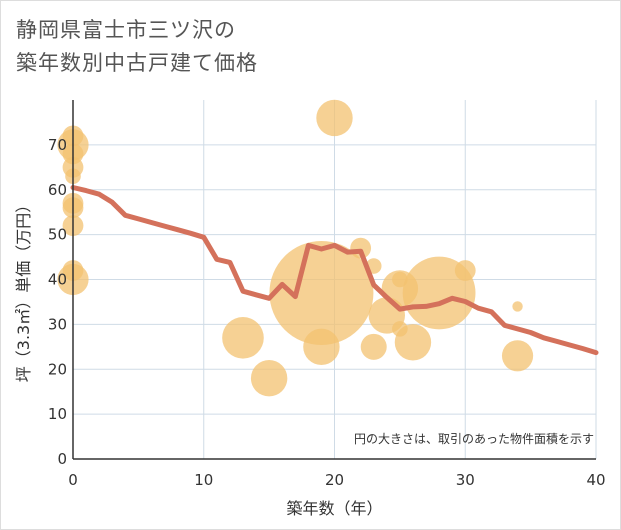  I want to click on y-tick-label: 10, so click(57, 414).